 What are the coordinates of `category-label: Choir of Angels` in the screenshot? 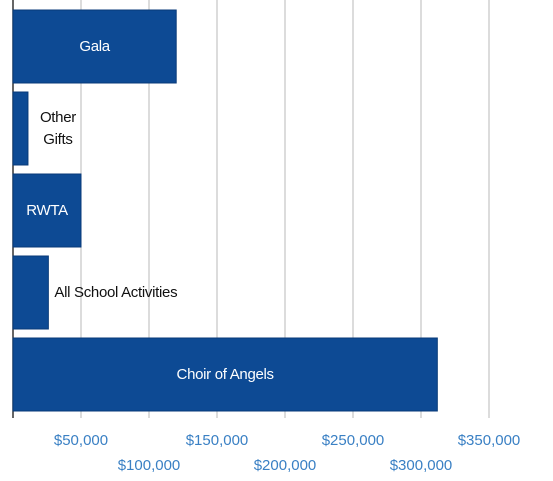 It's located at (225, 374).